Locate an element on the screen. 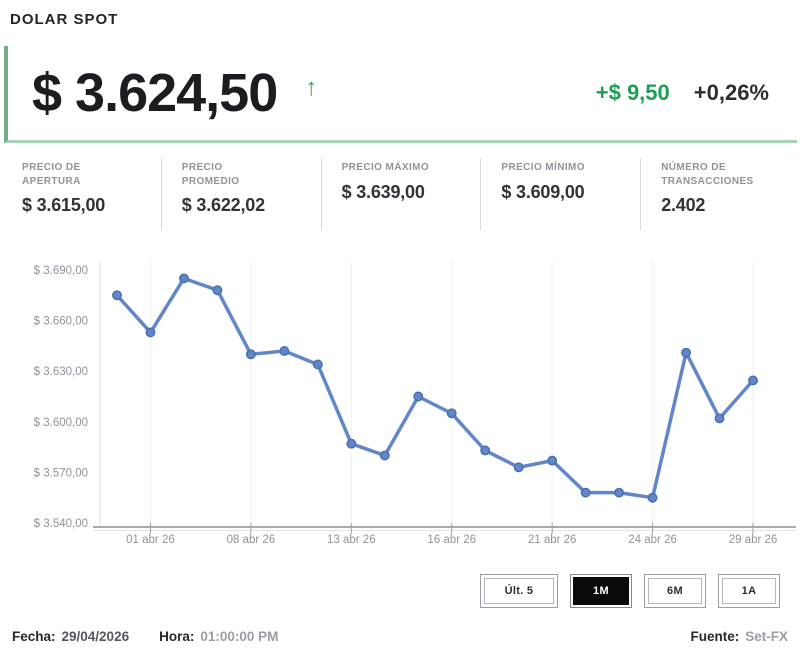 The height and width of the screenshot is (666, 800). svg-text: $ 3.540,00 is located at coordinates (61, 524).